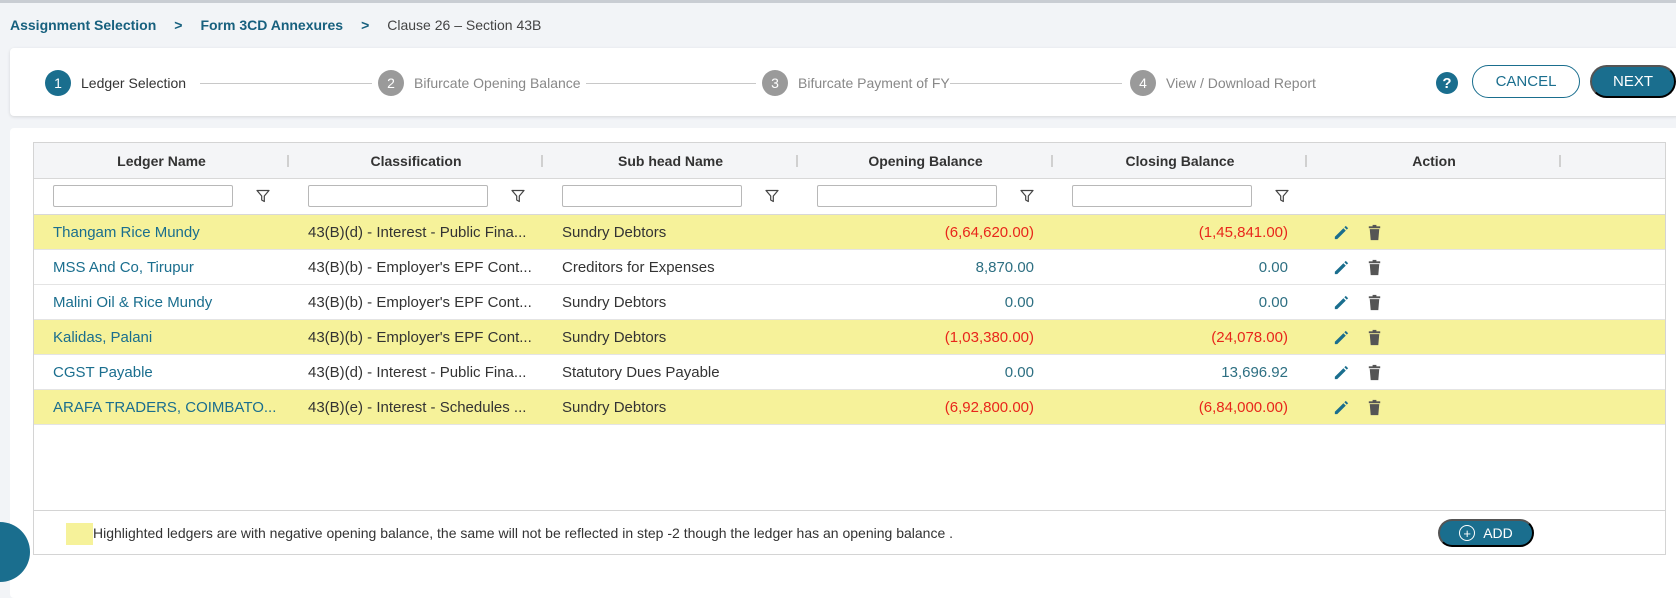  What do you see at coordinates (58, 83) in the screenshot?
I see `step-number: 1` at bounding box center [58, 83].